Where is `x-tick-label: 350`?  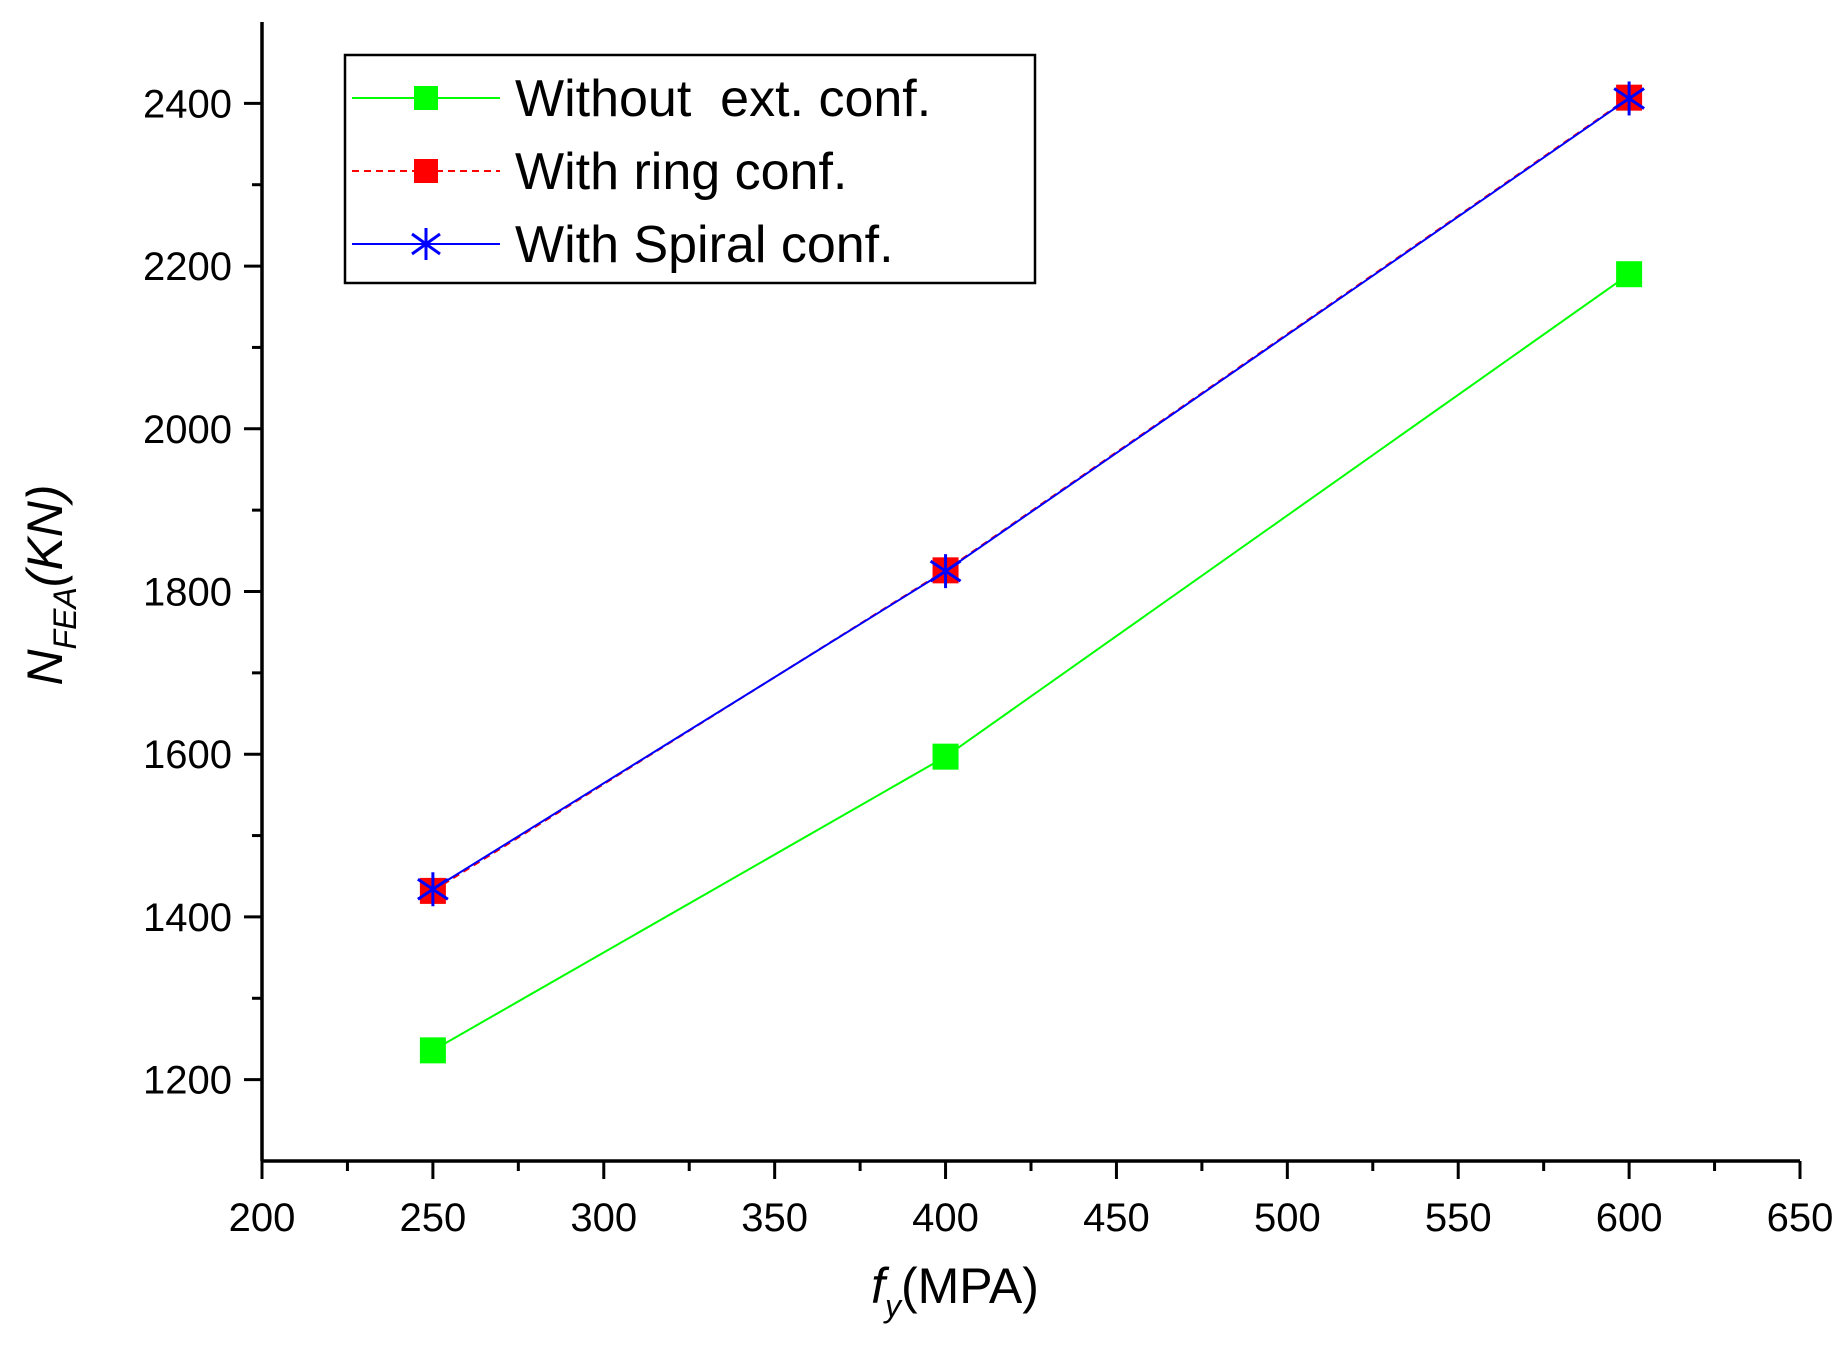
x-tick-label: 350 is located at coordinates (774, 1218).